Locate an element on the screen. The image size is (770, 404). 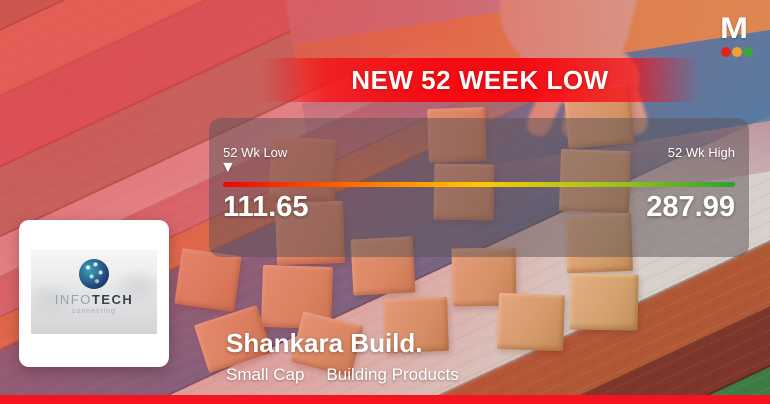
infotech-wordmark-tech: TECH is located at coordinates (112, 299).